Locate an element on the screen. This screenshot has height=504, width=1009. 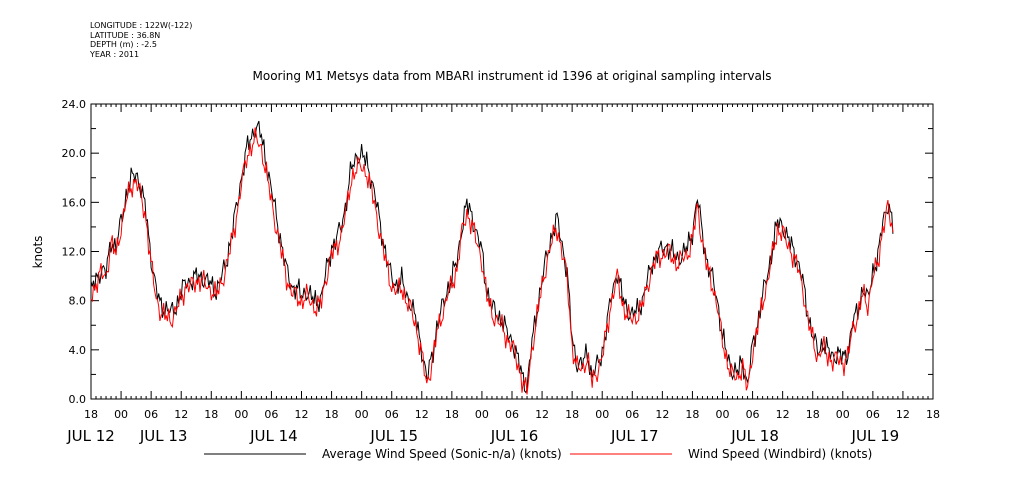
legend-label-windbird: Wind Speed (Windbird) (knots) is located at coordinates (780, 454).